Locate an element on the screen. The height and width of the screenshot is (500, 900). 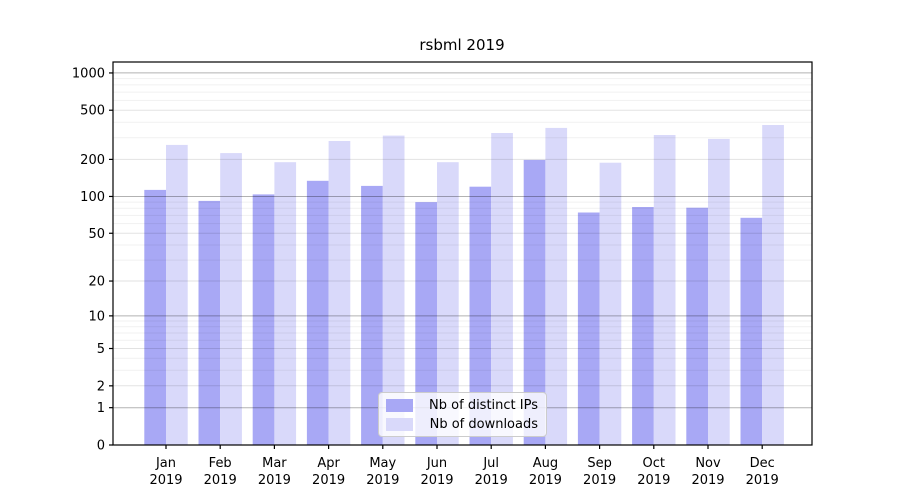
y-tick-label: 500 is located at coordinates (92, 111).